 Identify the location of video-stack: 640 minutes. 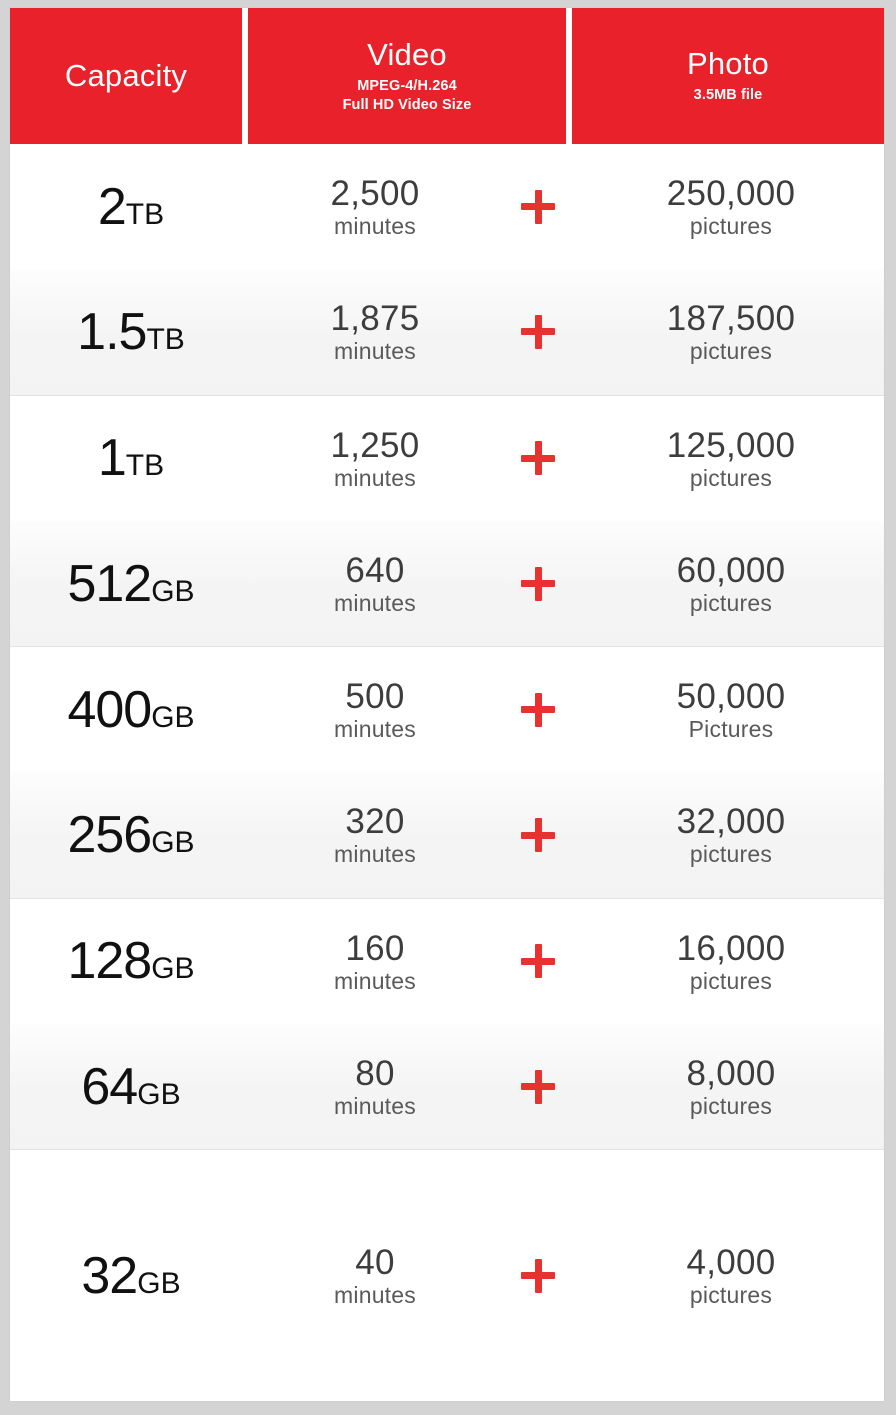
(375, 583).